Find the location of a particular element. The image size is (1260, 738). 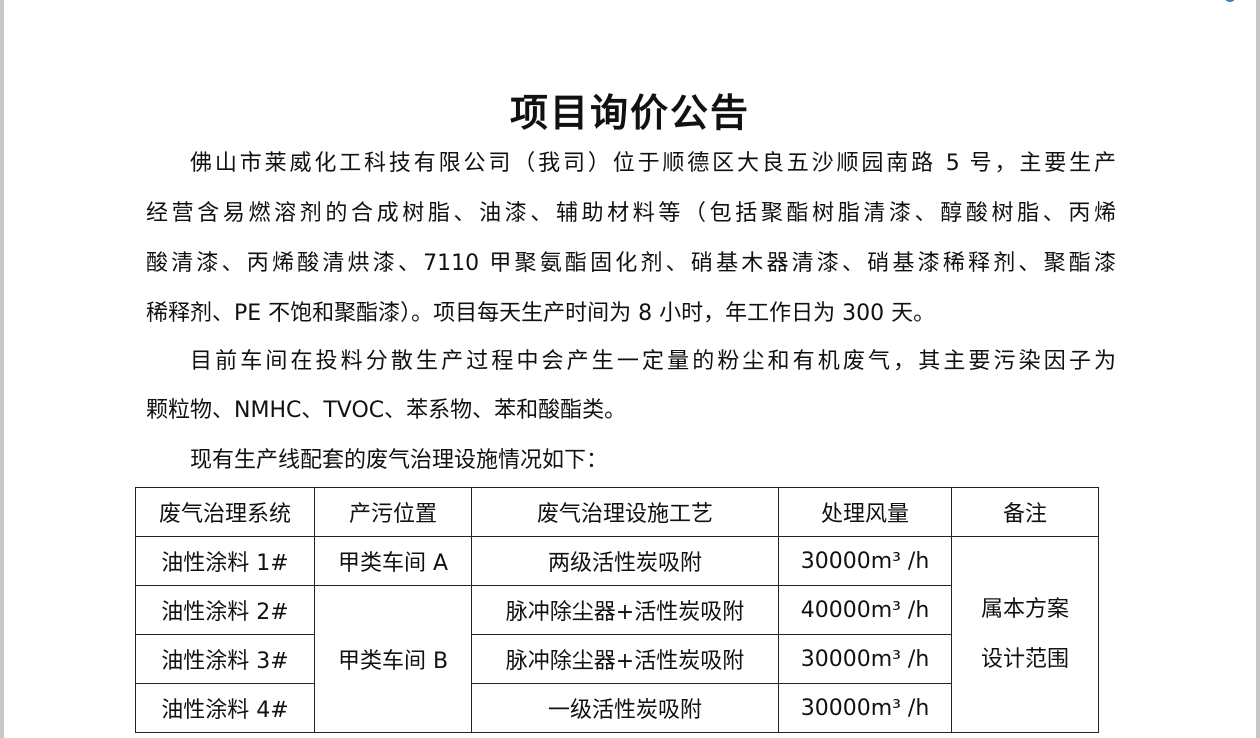

remark-line: 设计范围 is located at coordinates (1024, 659).